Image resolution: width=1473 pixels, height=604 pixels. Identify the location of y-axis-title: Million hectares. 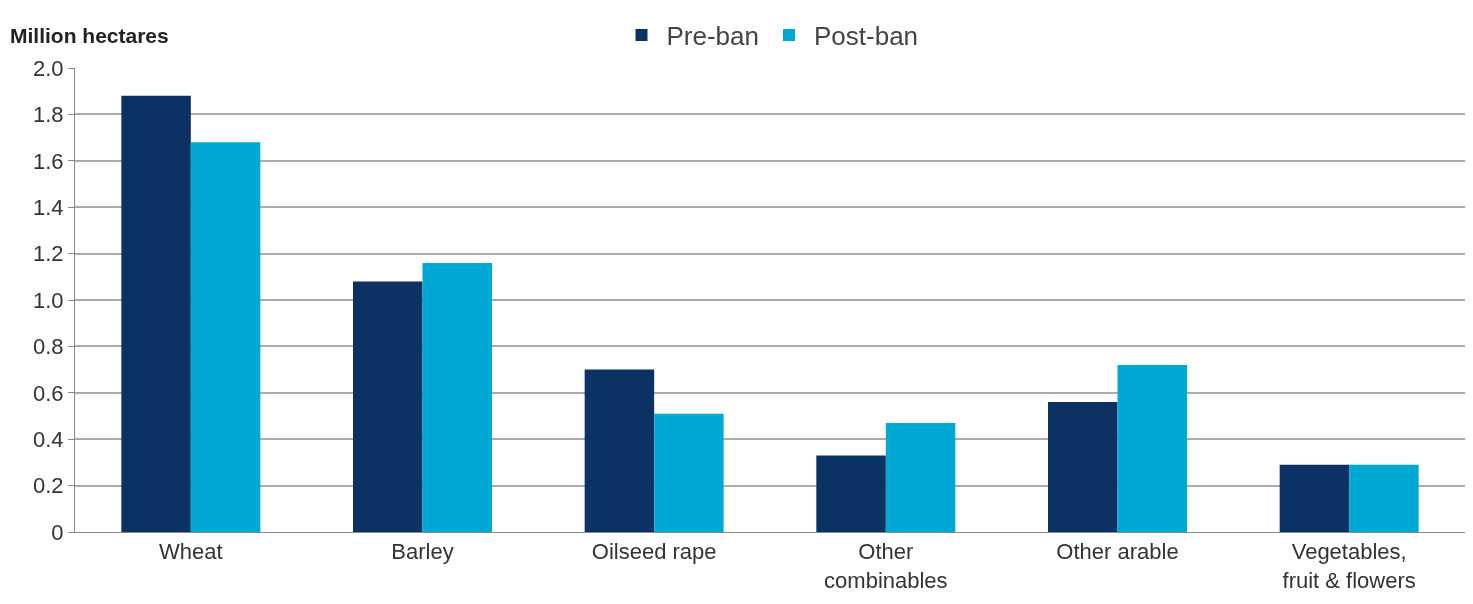
(89, 35).